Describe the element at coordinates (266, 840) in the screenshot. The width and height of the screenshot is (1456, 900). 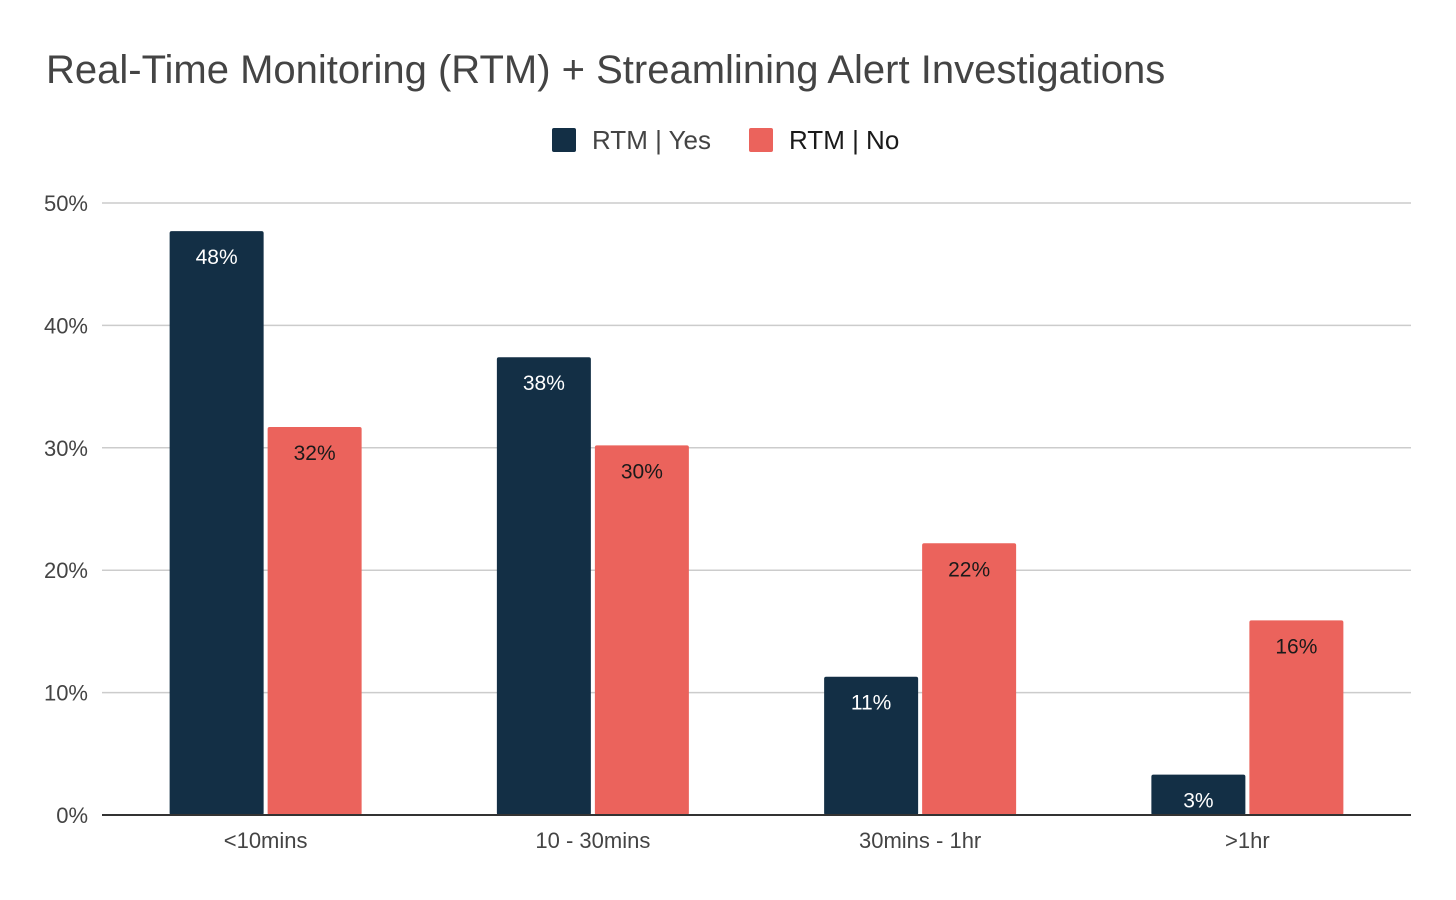
I see `x-tick-label: <10mins` at that location.